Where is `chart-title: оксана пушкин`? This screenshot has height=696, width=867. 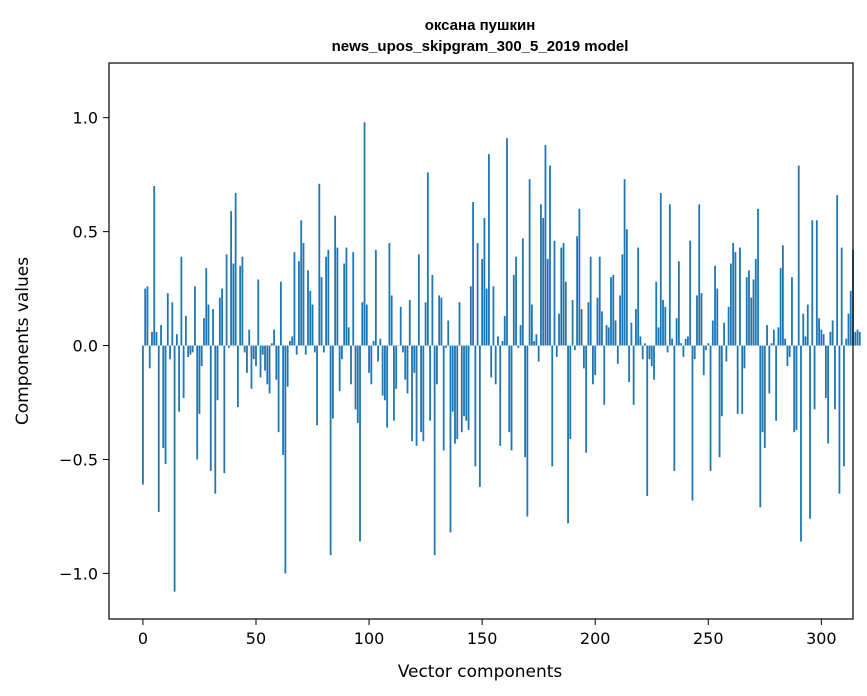 chart-title: оксана пушкин is located at coordinates (480, 25).